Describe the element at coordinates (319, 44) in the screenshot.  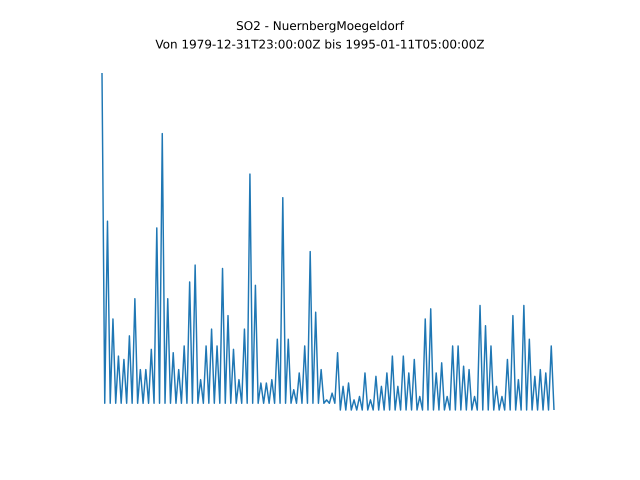
I see `chart-subtitle: Von 1979-12-31T23:00:00Z bis 1995-01-11T05:00:00Z` at that location.